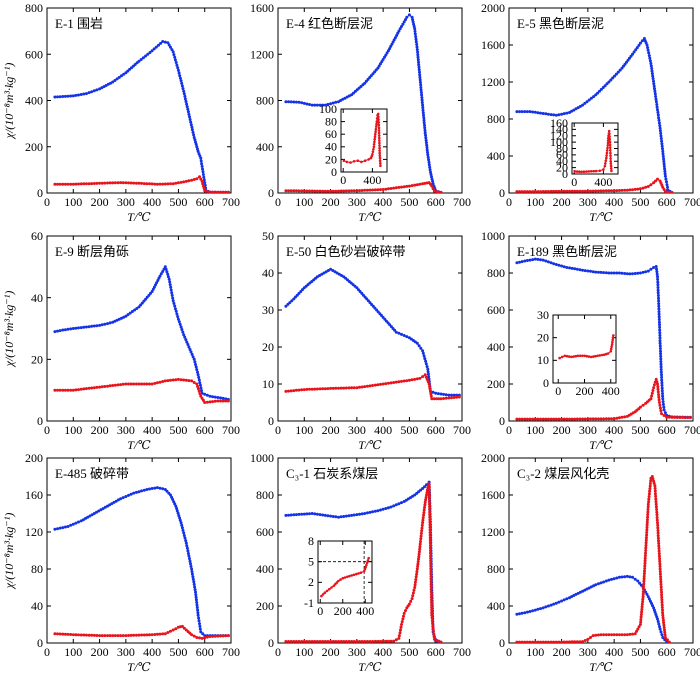 The image size is (700, 677). What do you see at coordinates (37, 360) in the screenshot?
I see `panel-e-9-y-tick-label: 20` at bounding box center [37, 360].